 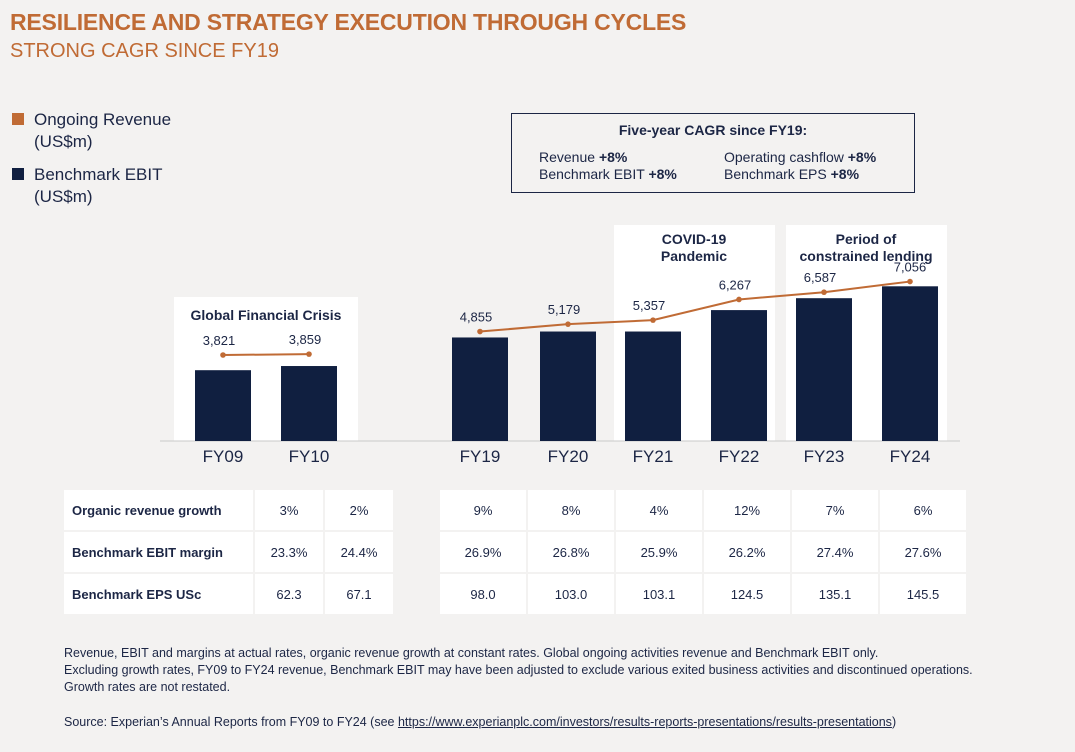 What do you see at coordinates (571, 594) in the screenshot?
I see `stats-cell: 103.0` at bounding box center [571, 594].